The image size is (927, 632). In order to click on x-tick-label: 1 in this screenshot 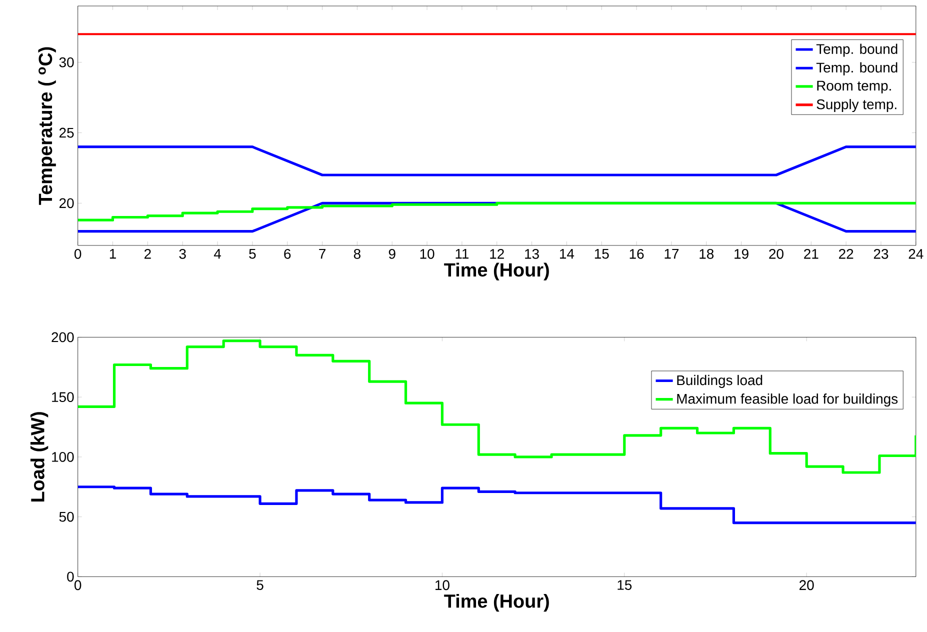, I will do `click(113, 254)`.